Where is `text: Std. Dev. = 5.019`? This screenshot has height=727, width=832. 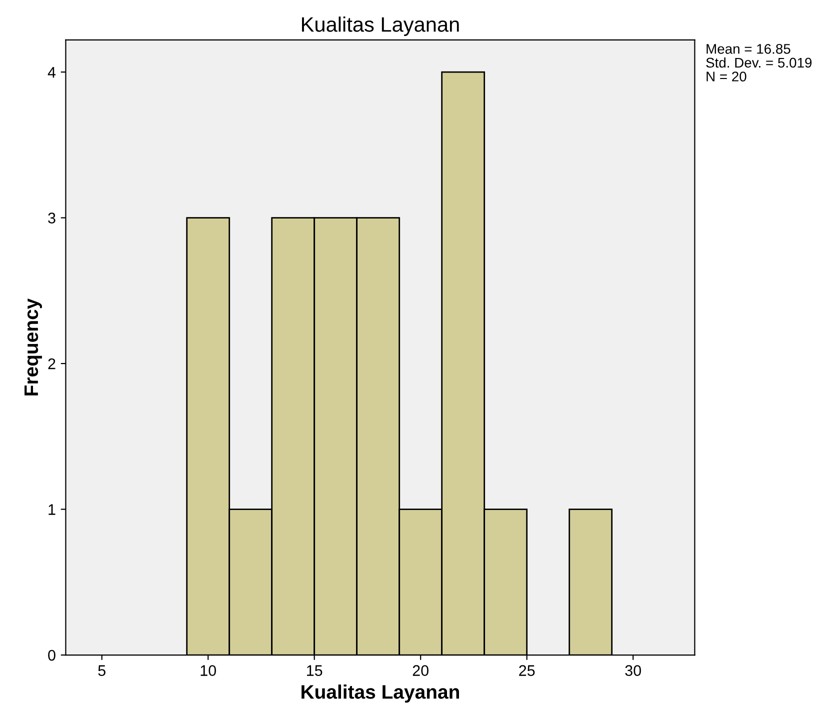 text: Std. Dev. = 5.019 is located at coordinates (759, 62).